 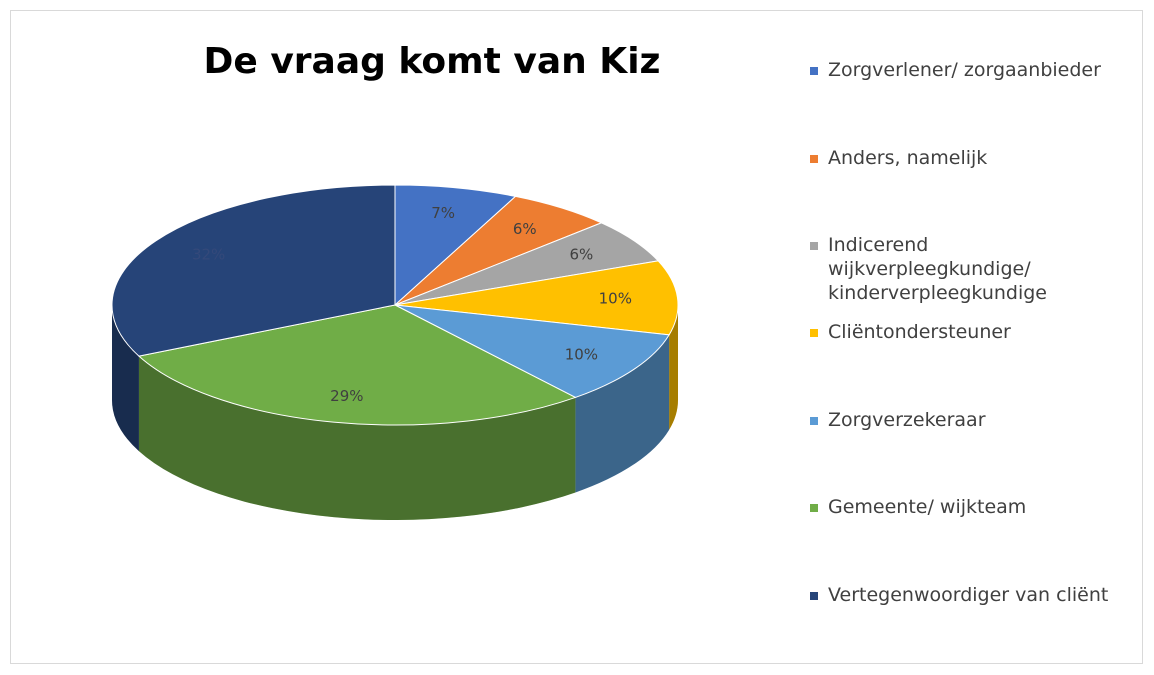 What do you see at coordinates (443, 213) in the screenshot?
I see `data-label: 7%` at bounding box center [443, 213].